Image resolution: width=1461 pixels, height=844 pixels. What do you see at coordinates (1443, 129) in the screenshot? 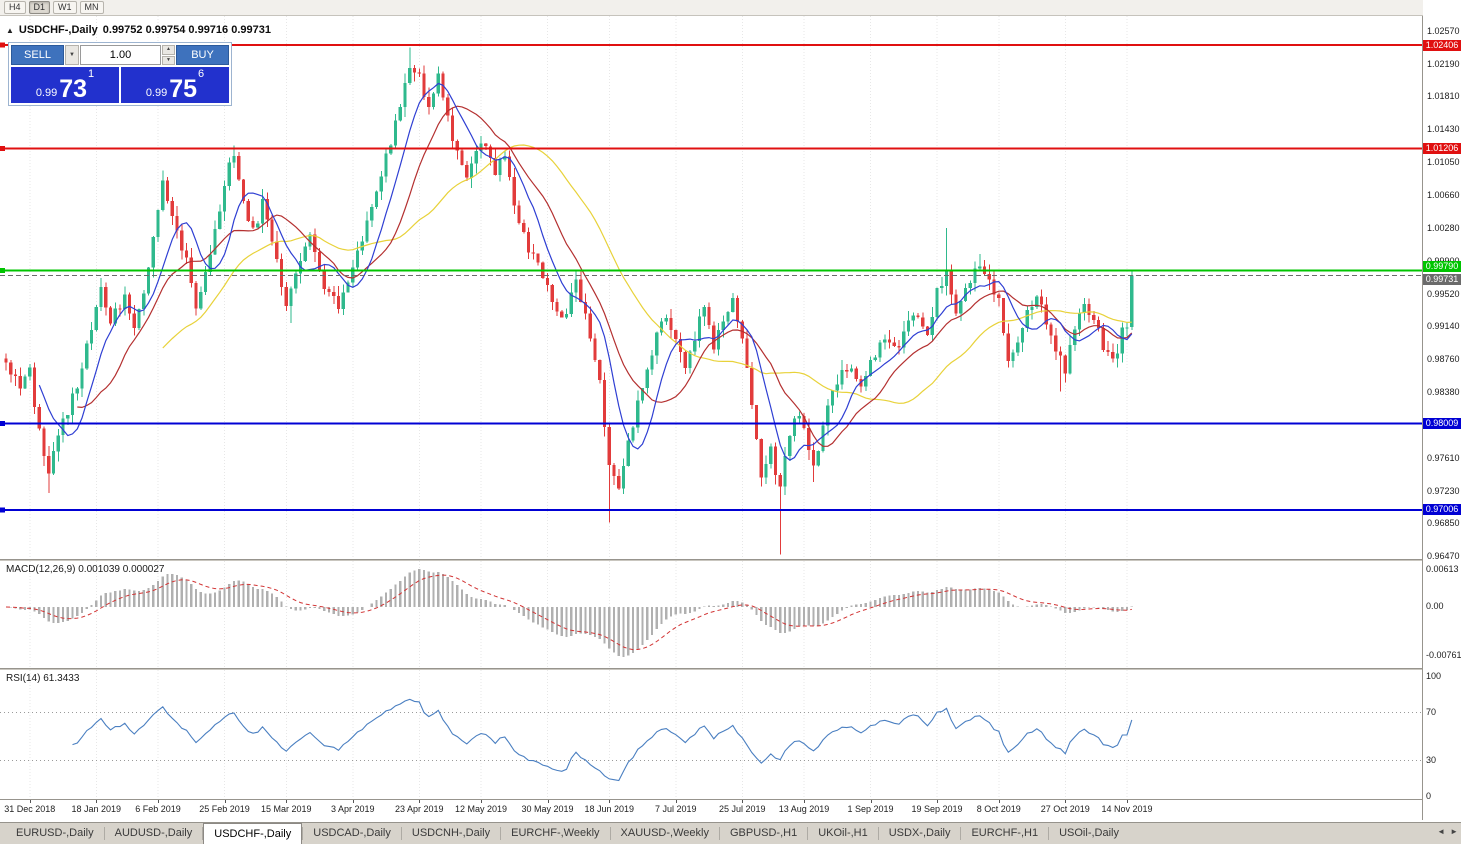
I see `price-tick-label: 1.01430` at bounding box center [1443, 129].